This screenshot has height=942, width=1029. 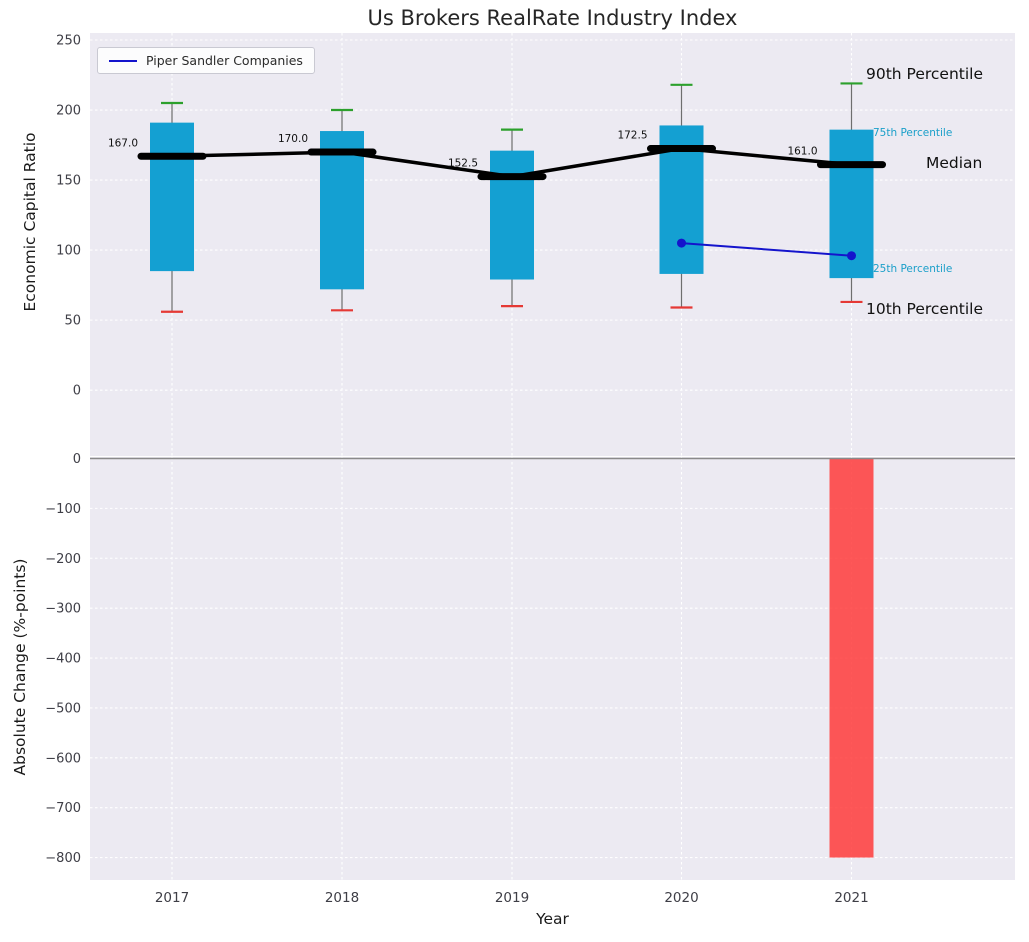 What do you see at coordinates (766, 249) in the screenshot?
I see `company-series-line` at bounding box center [766, 249].